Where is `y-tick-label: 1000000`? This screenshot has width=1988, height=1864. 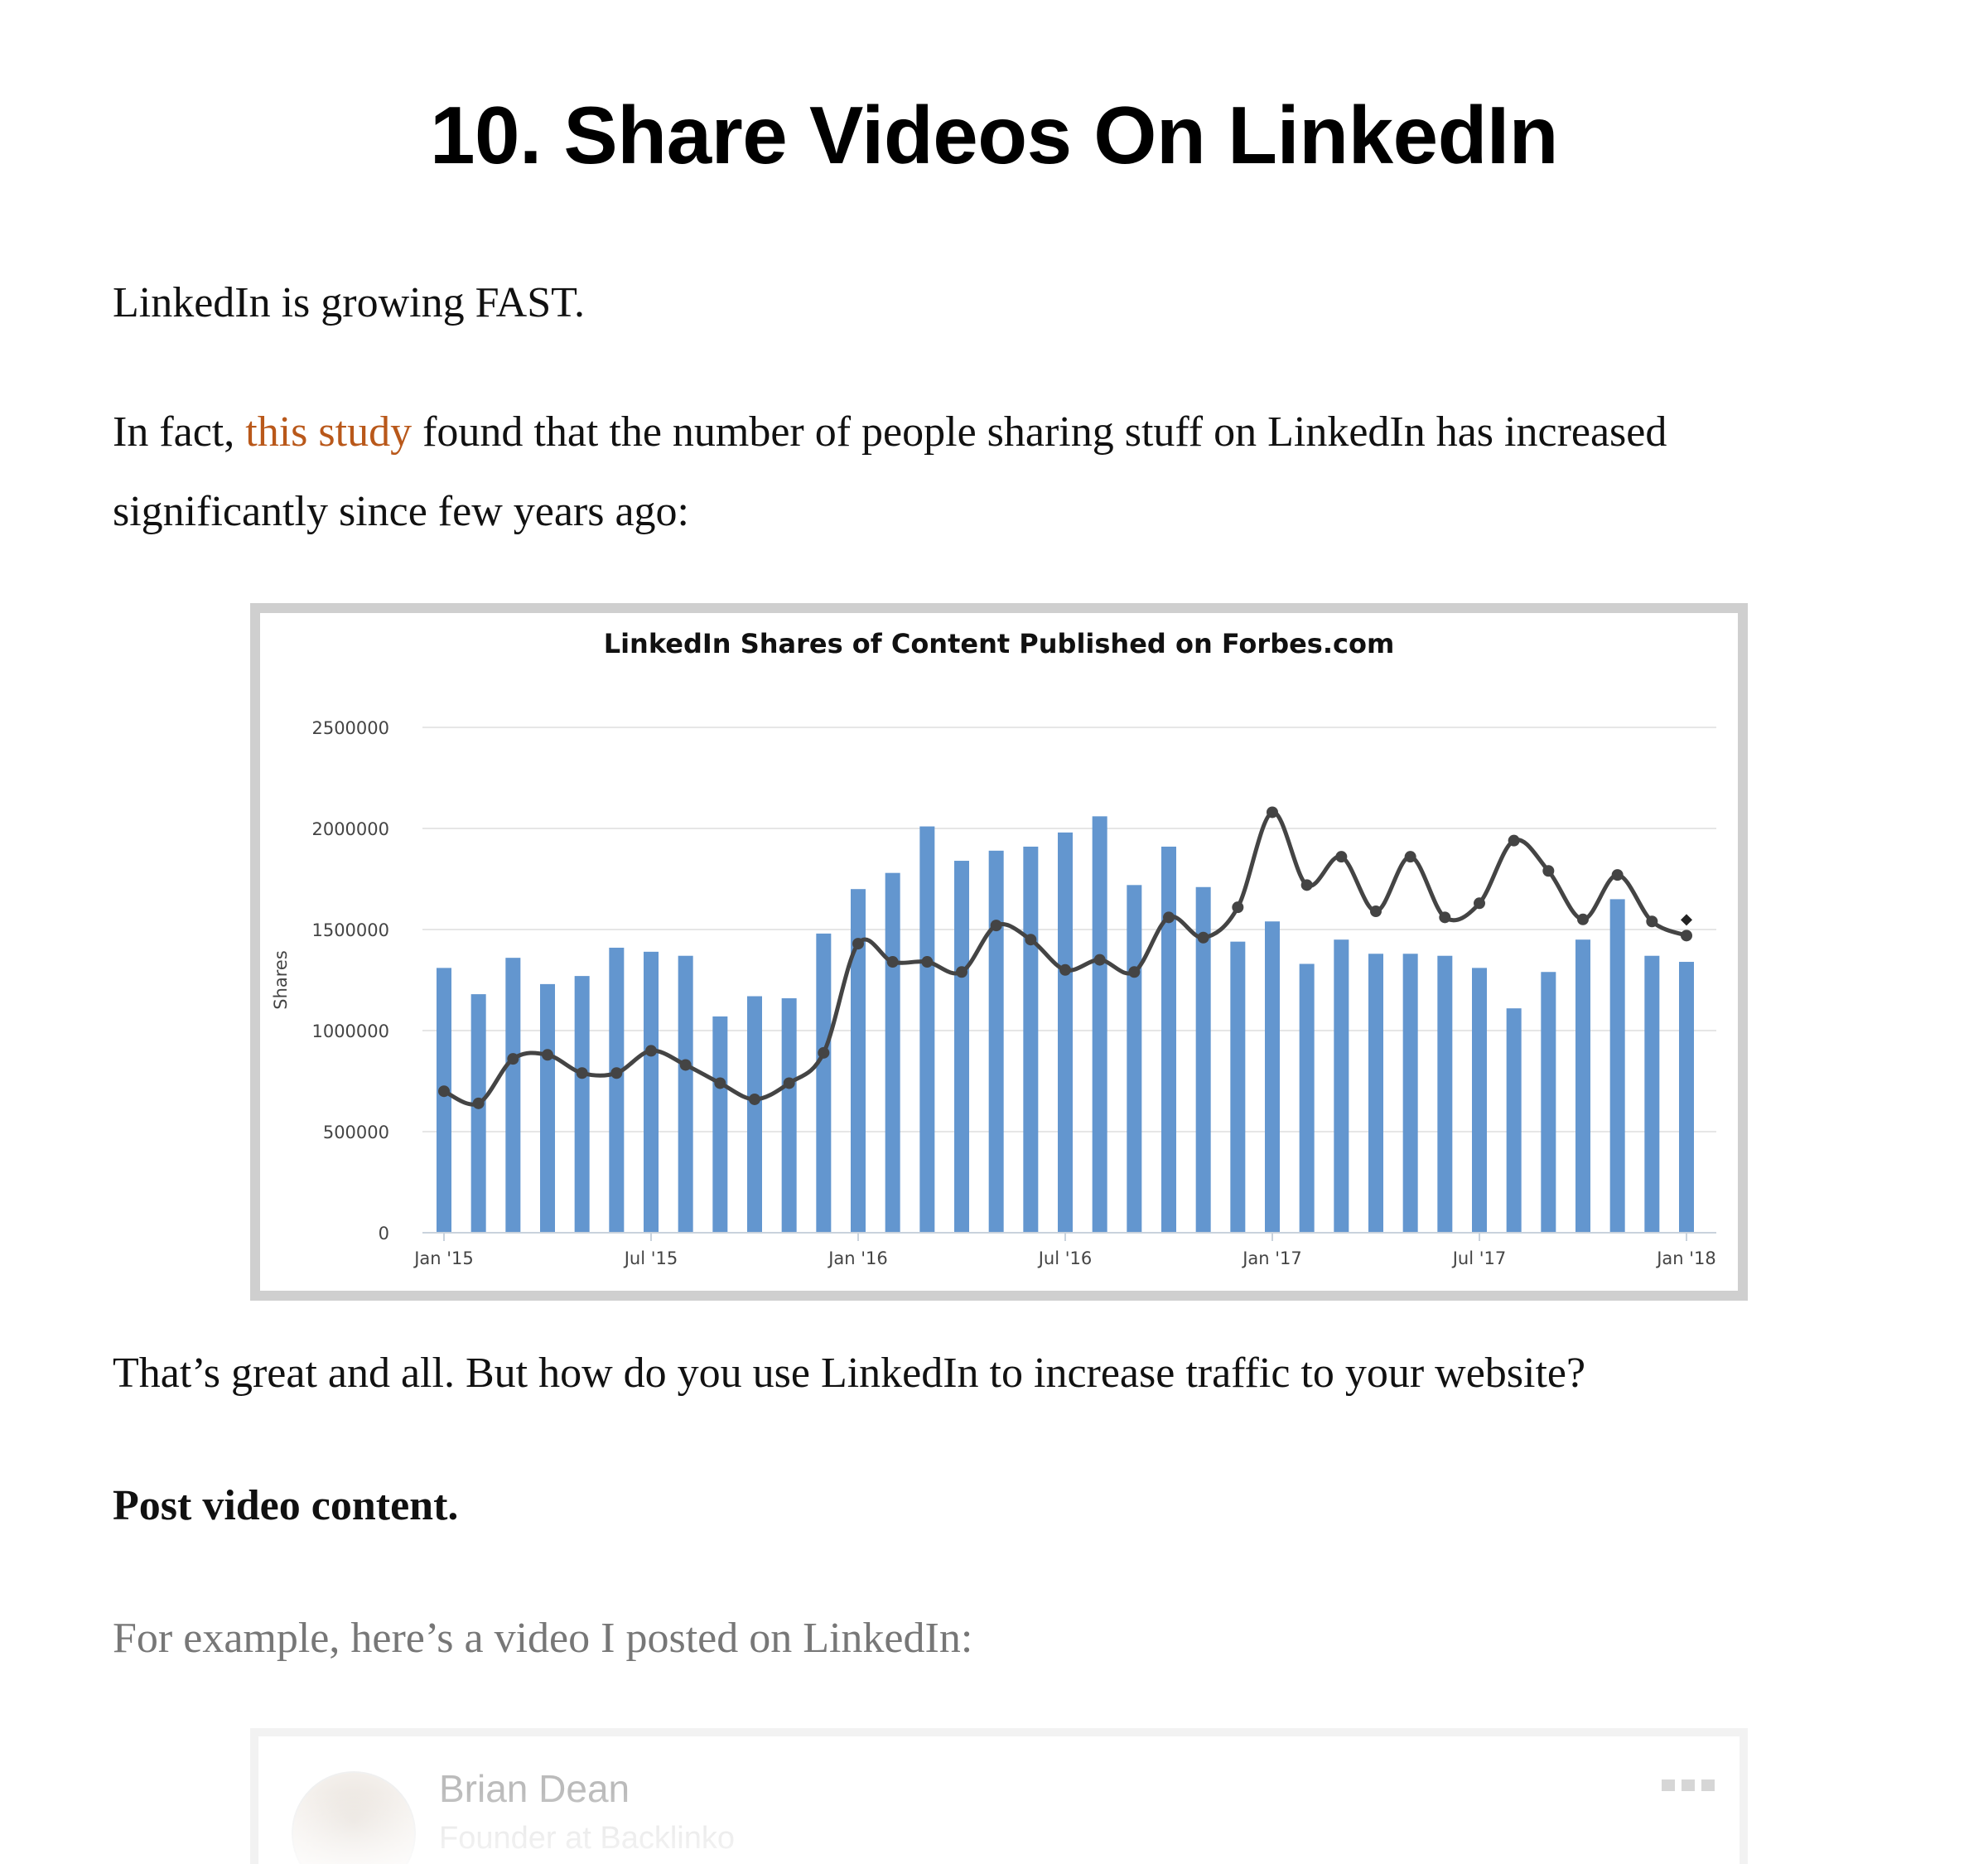 y-tick-label: 1000000 is located at coordinates (350, 1031).